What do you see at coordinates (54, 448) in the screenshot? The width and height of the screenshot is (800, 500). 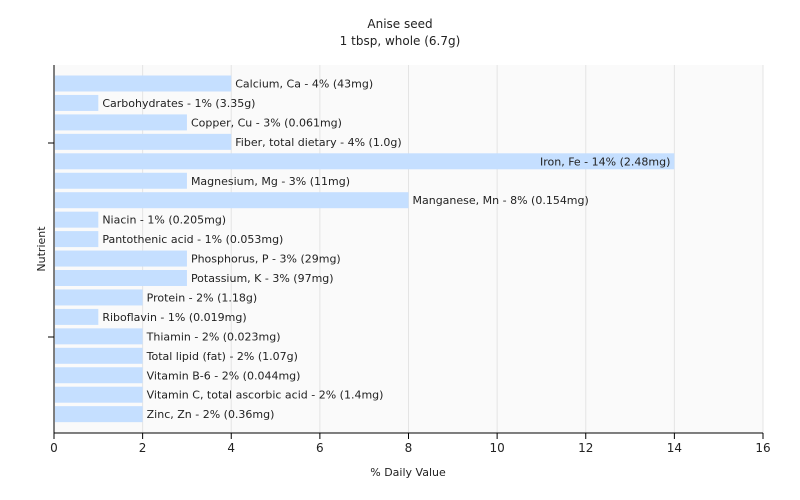 I see `x-tick-label: 0` at bounding box center [54, 448].